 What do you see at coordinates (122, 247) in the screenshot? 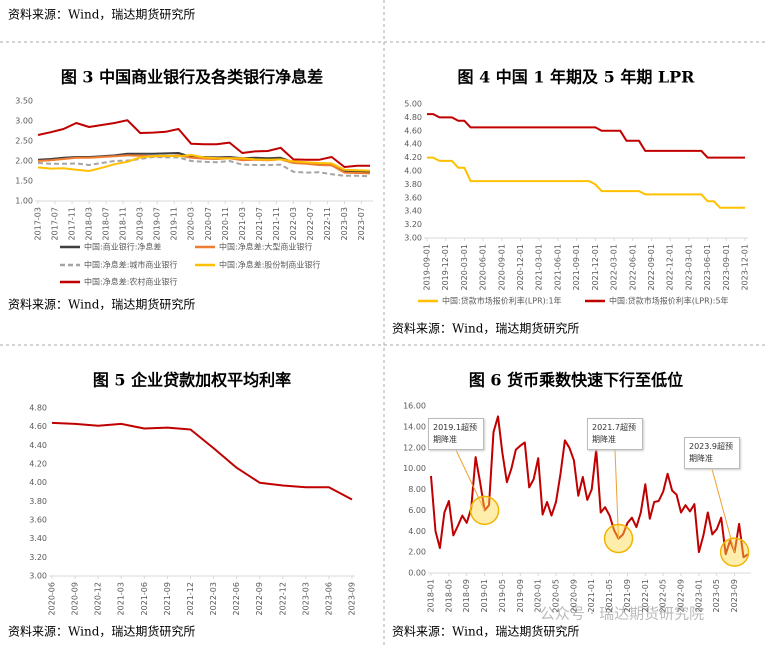
I see `legend-label: 中国:商业银行:净息差` at bounding box center [122, 247].